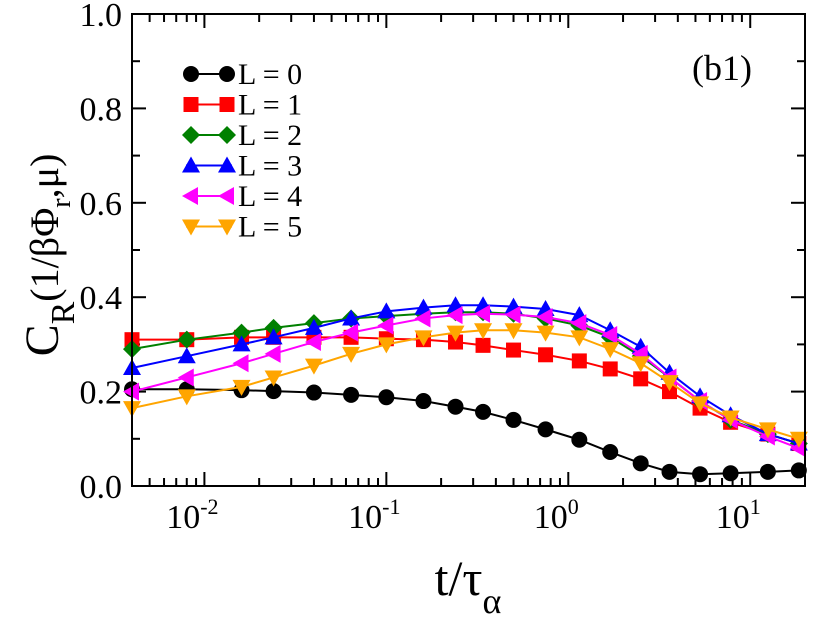 This screenshot has height=617, width=814. Describe the element at coordinates (101, 17) in the screenshot. I see `y-tick-label: 1.0` at that location.